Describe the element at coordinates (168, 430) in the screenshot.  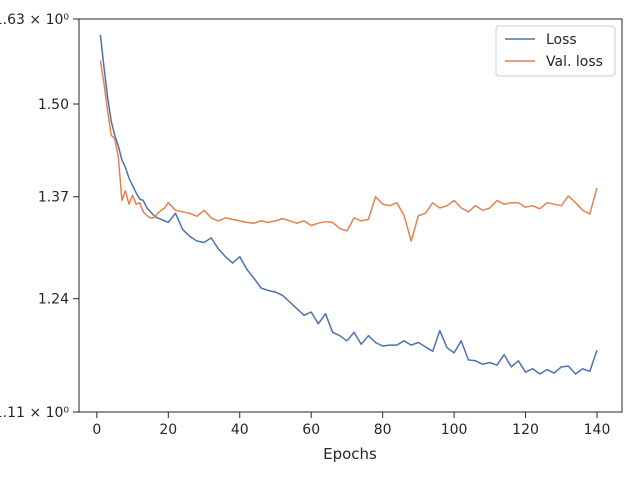
I see `x-tick-label: 20` at that location.